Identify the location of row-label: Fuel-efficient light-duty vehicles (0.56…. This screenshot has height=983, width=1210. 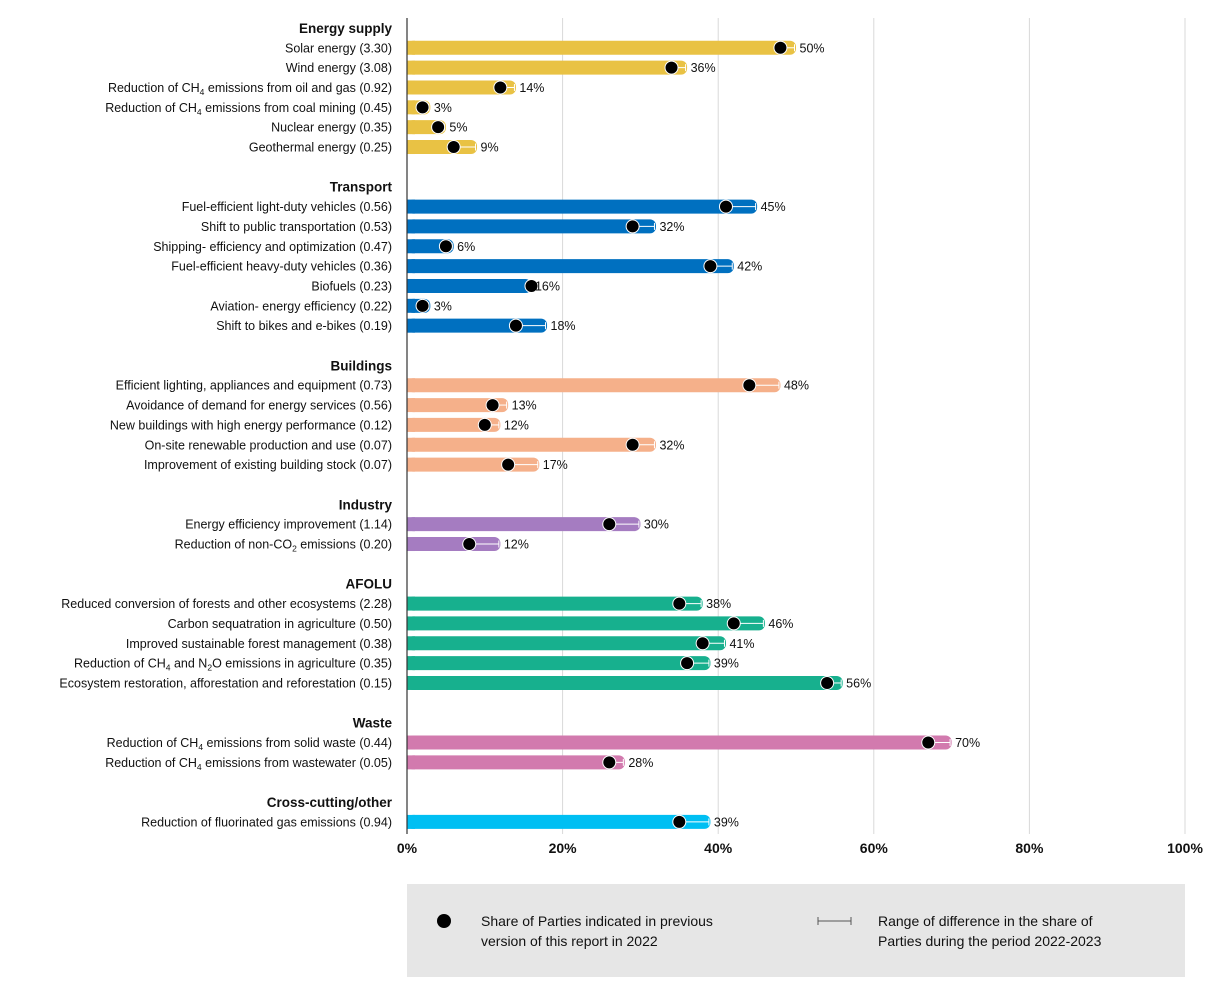
(287, 207).